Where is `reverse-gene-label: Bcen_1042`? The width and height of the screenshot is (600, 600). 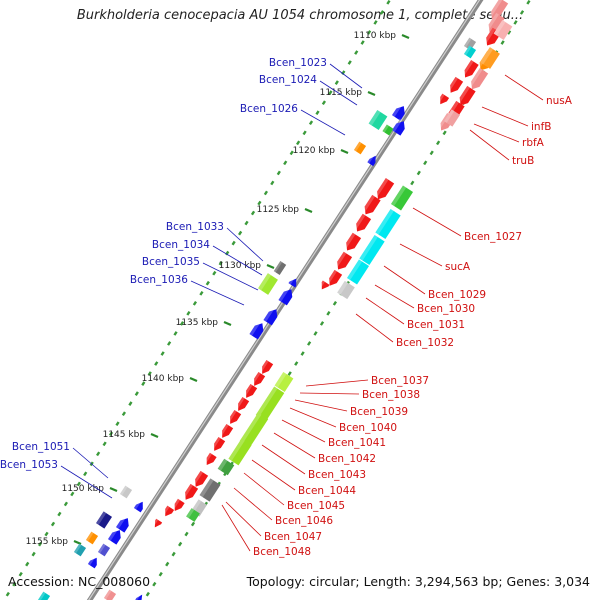
reverse-gene-label: Bcen_1042 is located at coordinates (347, 459).